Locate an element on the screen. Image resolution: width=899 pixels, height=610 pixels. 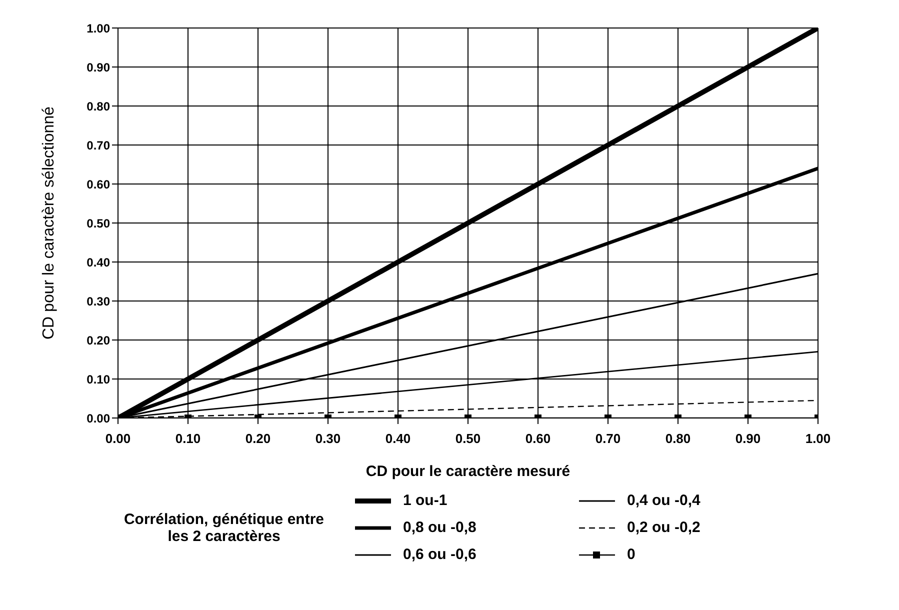
x-axis-title: CD pour le caractère mesuré is located at coordinates (468, 471).